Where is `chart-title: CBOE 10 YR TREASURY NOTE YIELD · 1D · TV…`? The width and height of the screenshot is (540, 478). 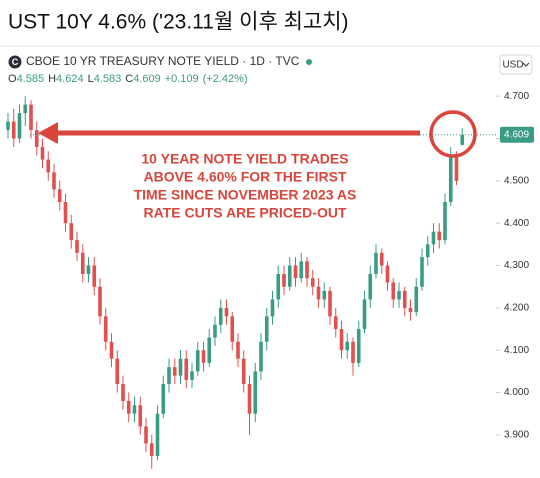
chart-title: CBOE 10 YR TREASURY NOTE YIELD · 1D · TV… is located at coordinates (163, 61).